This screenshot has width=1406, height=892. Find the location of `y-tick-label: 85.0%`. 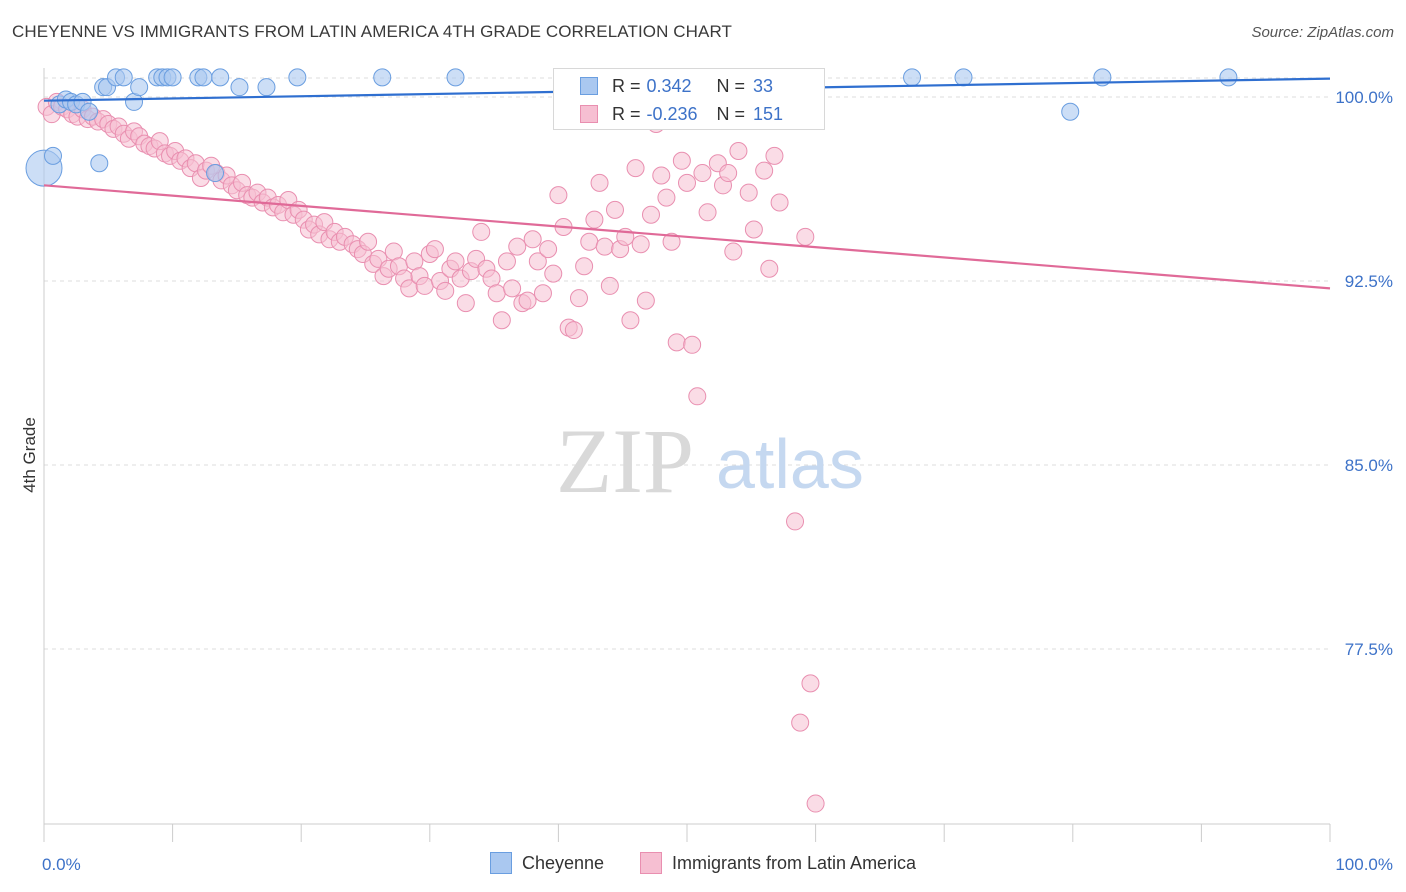

y-tick-label: 85.0% is located at coordinates (1369, 465).